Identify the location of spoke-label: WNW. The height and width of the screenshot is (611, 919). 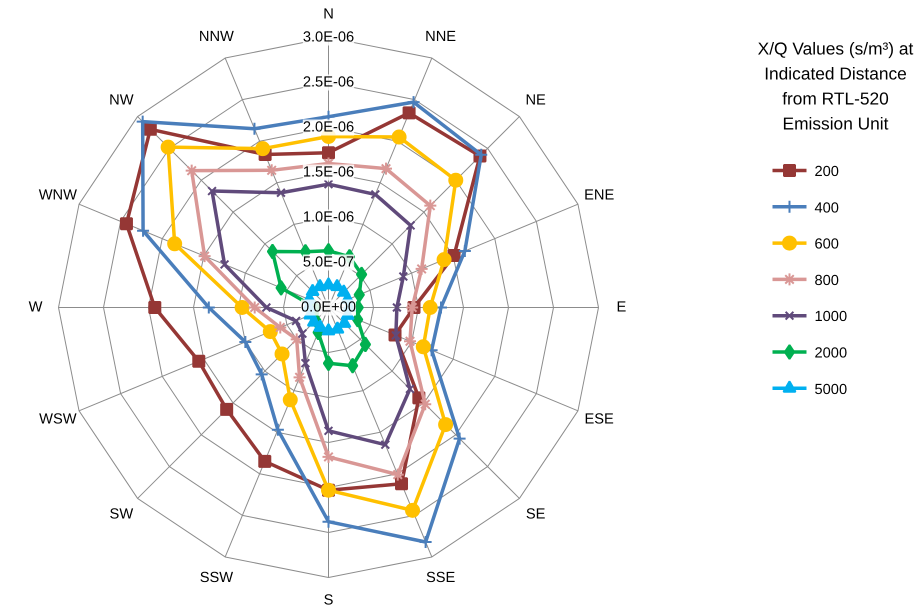
(58, 195).